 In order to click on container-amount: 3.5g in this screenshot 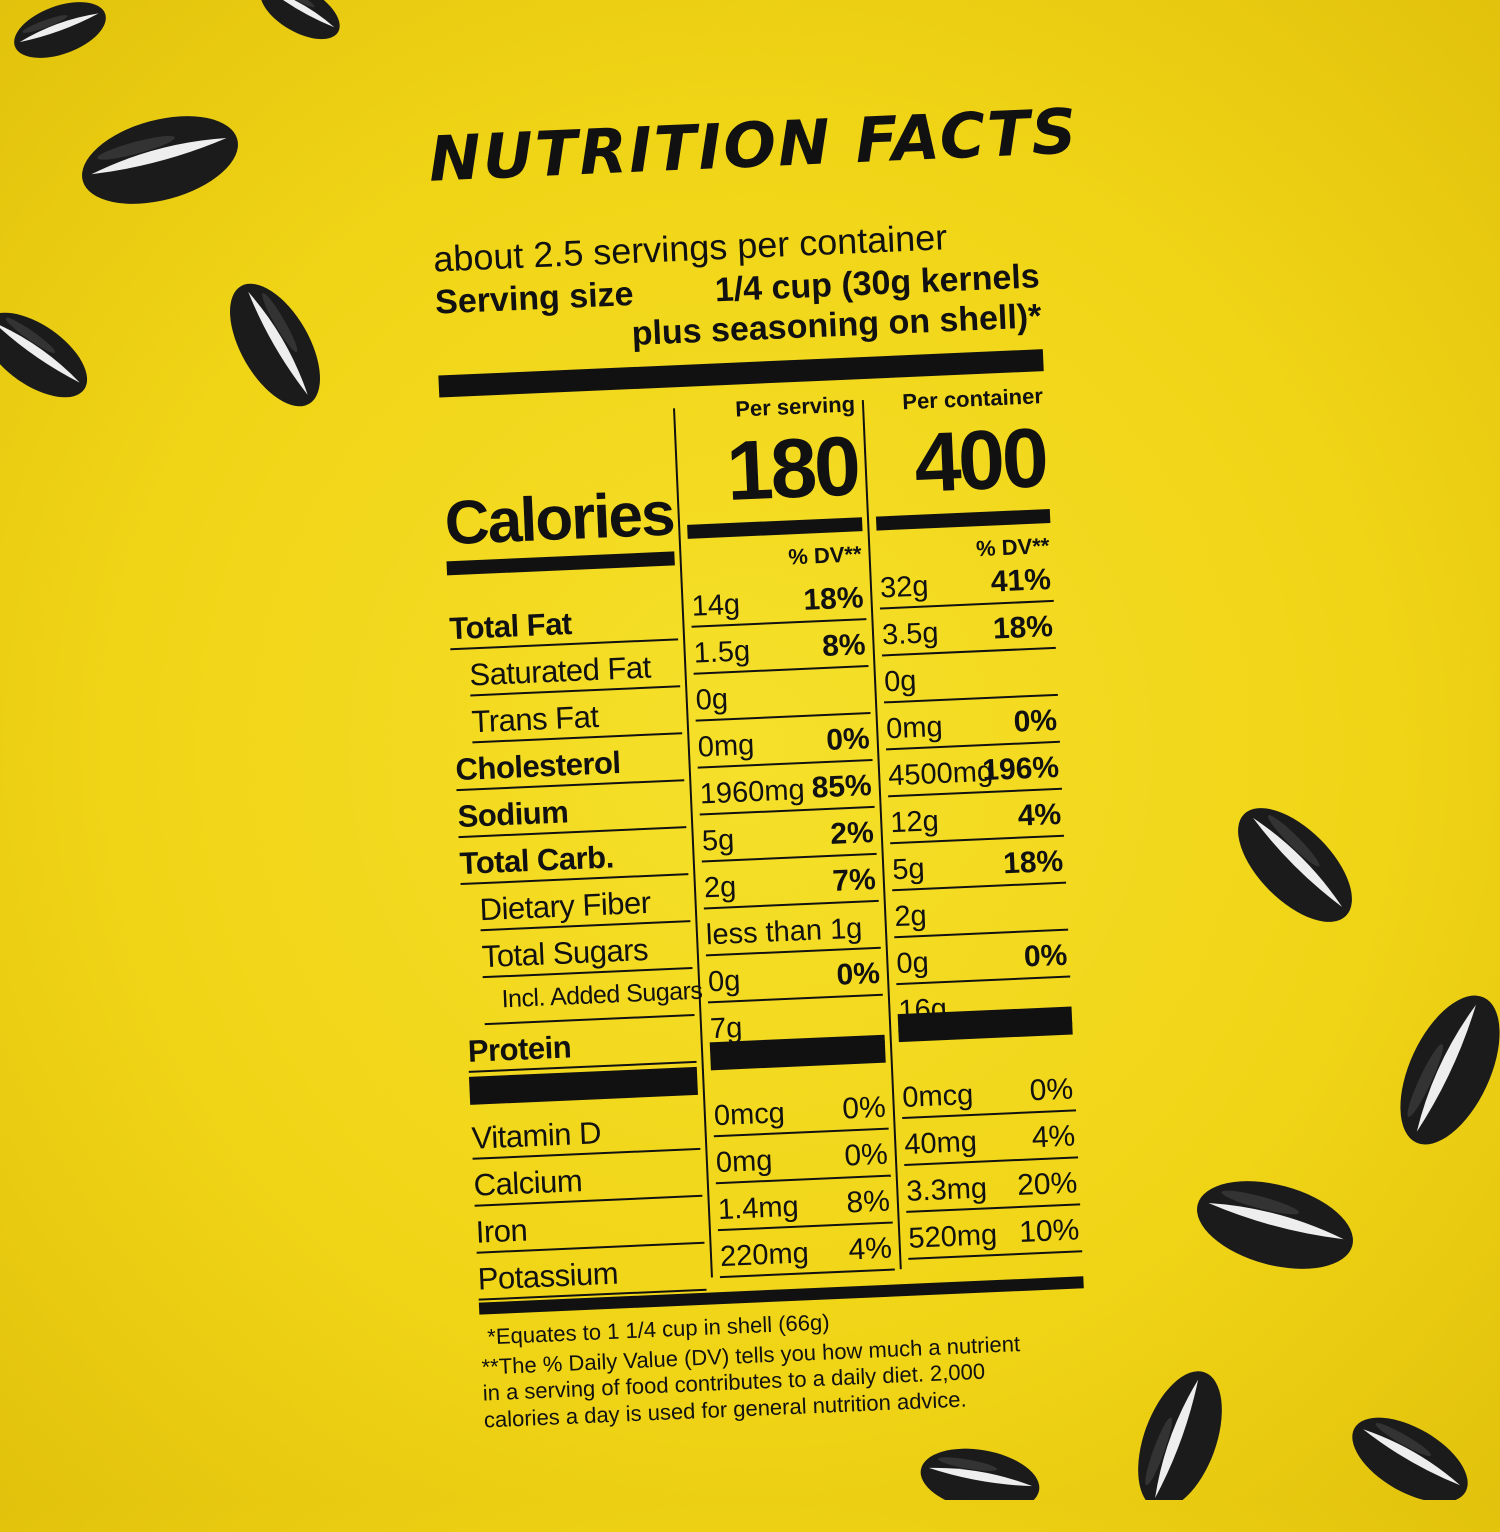, I will do `click(910, 634)`.